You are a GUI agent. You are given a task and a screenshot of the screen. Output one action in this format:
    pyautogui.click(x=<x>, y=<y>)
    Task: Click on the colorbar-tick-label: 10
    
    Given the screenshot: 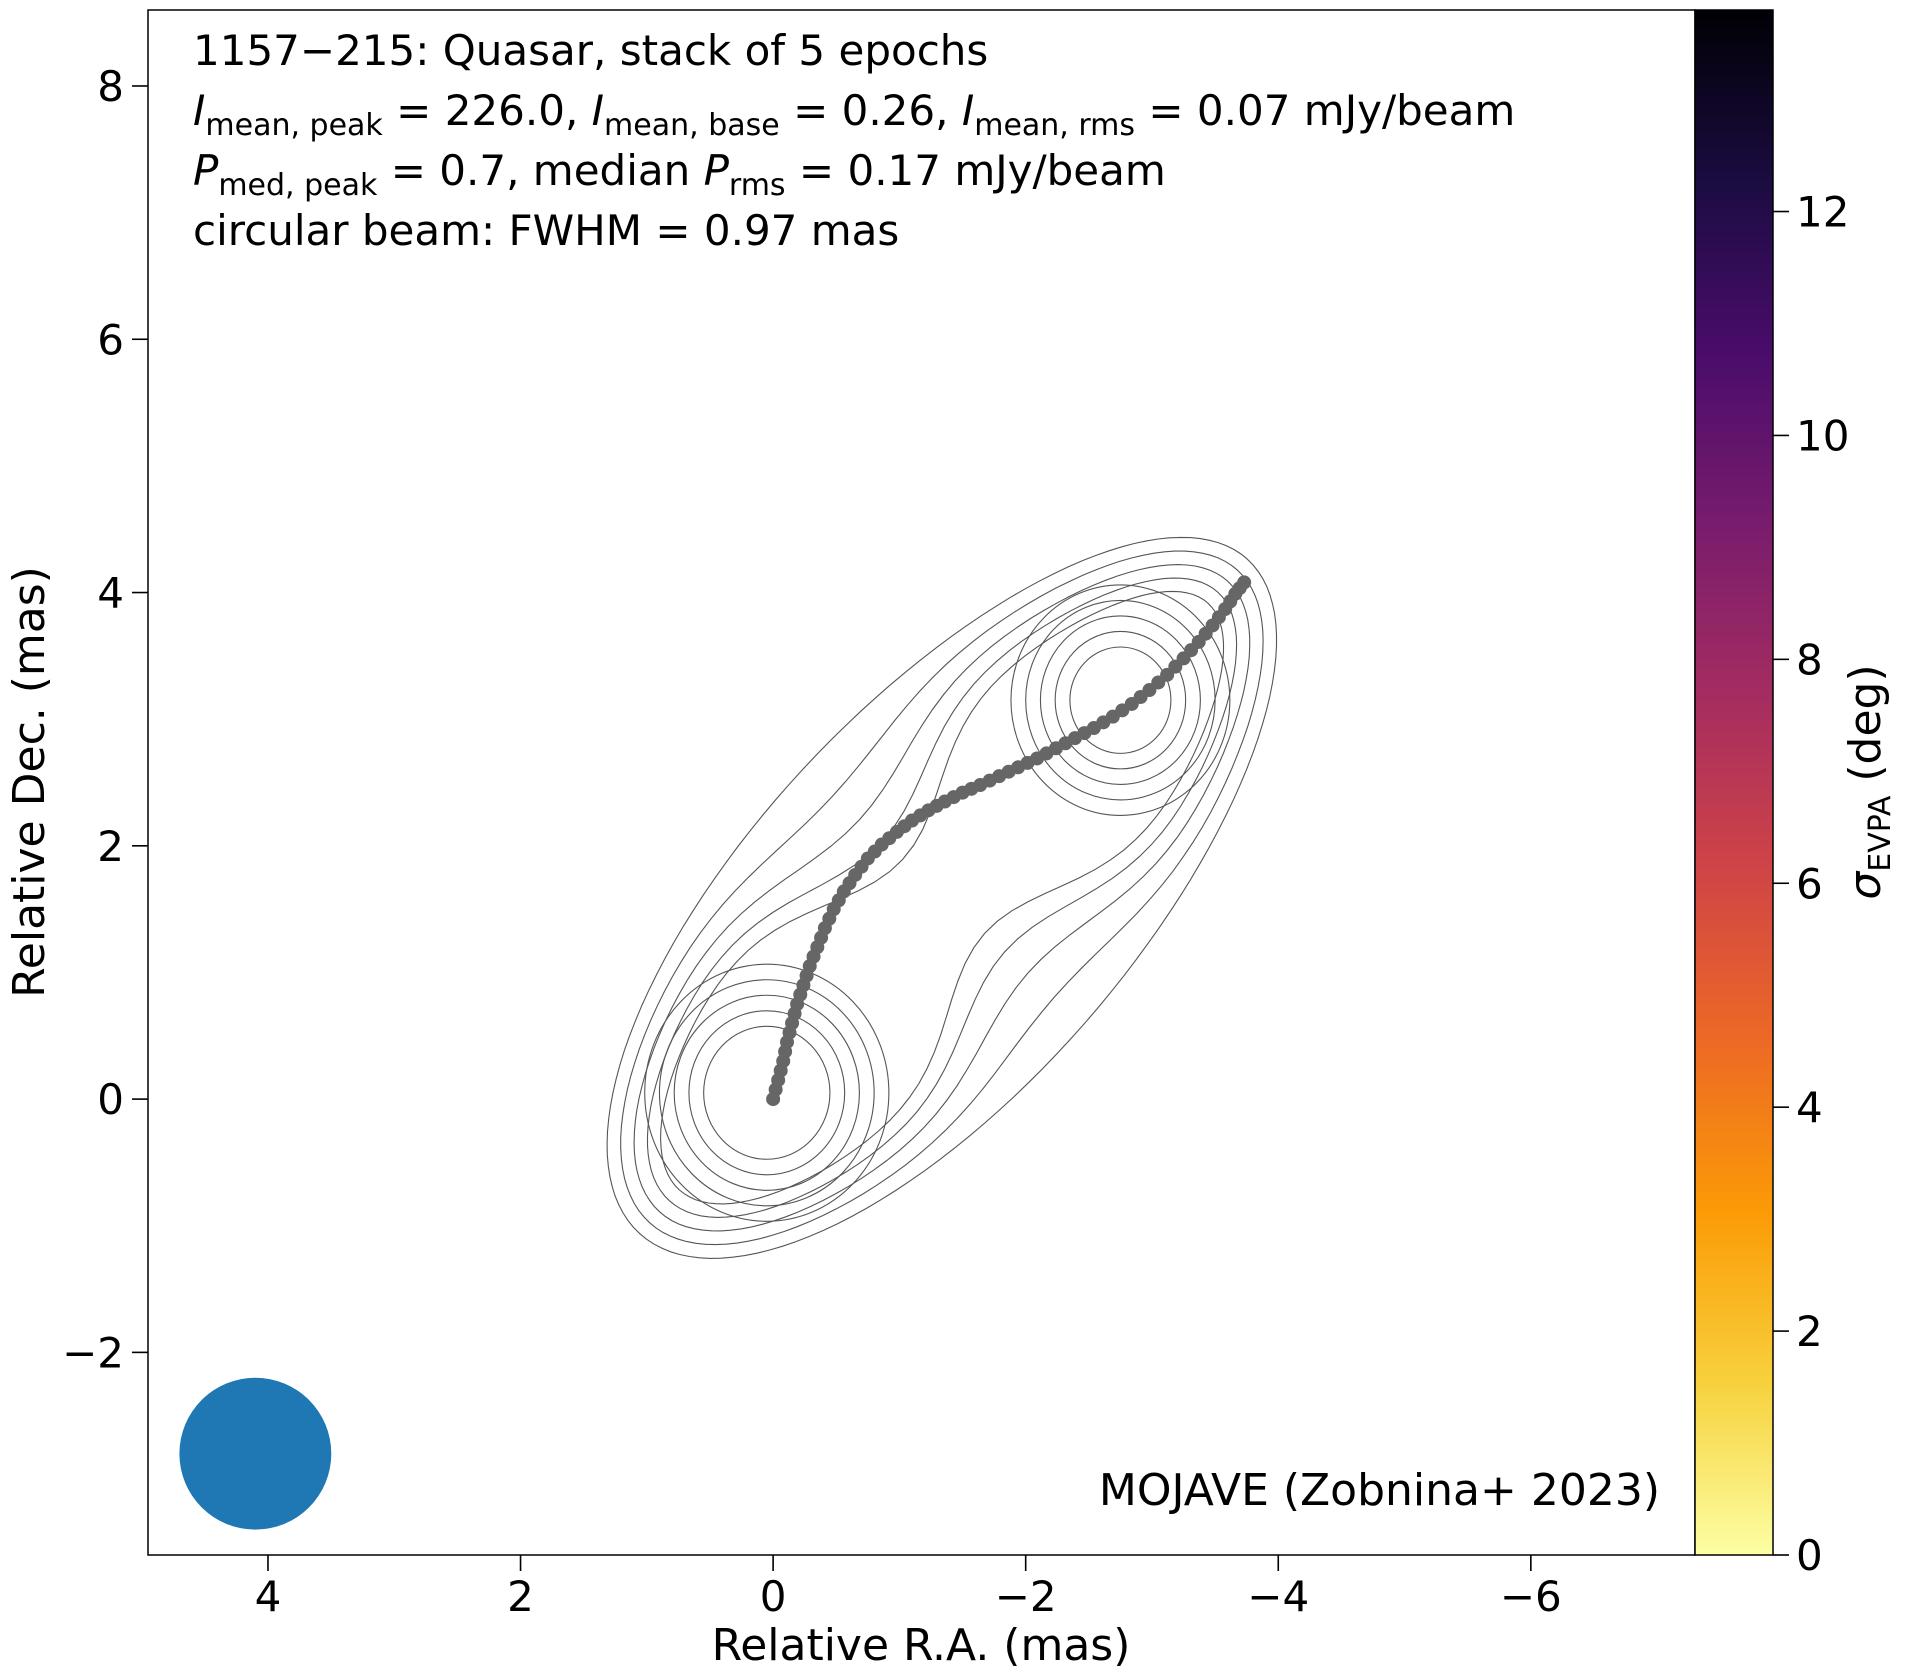 What is the action you would take?
    pyautogui.click(x=1822, y=435)
    